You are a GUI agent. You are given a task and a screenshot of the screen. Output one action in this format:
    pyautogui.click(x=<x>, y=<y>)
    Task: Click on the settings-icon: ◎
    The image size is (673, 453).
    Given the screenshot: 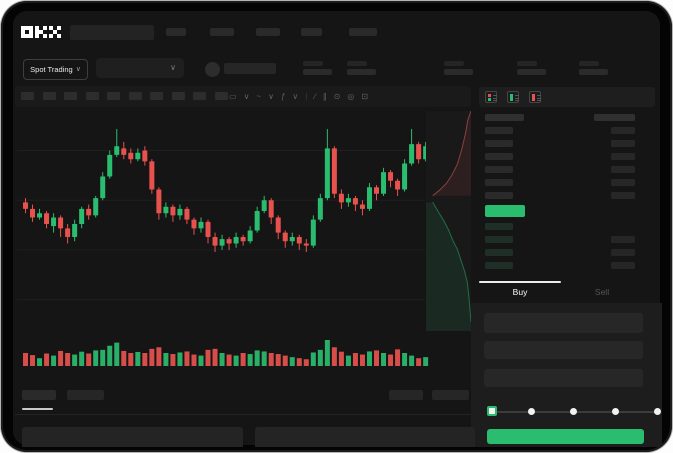 What is the action you would take?
    pyautogui.click(x=351, y=96)
    